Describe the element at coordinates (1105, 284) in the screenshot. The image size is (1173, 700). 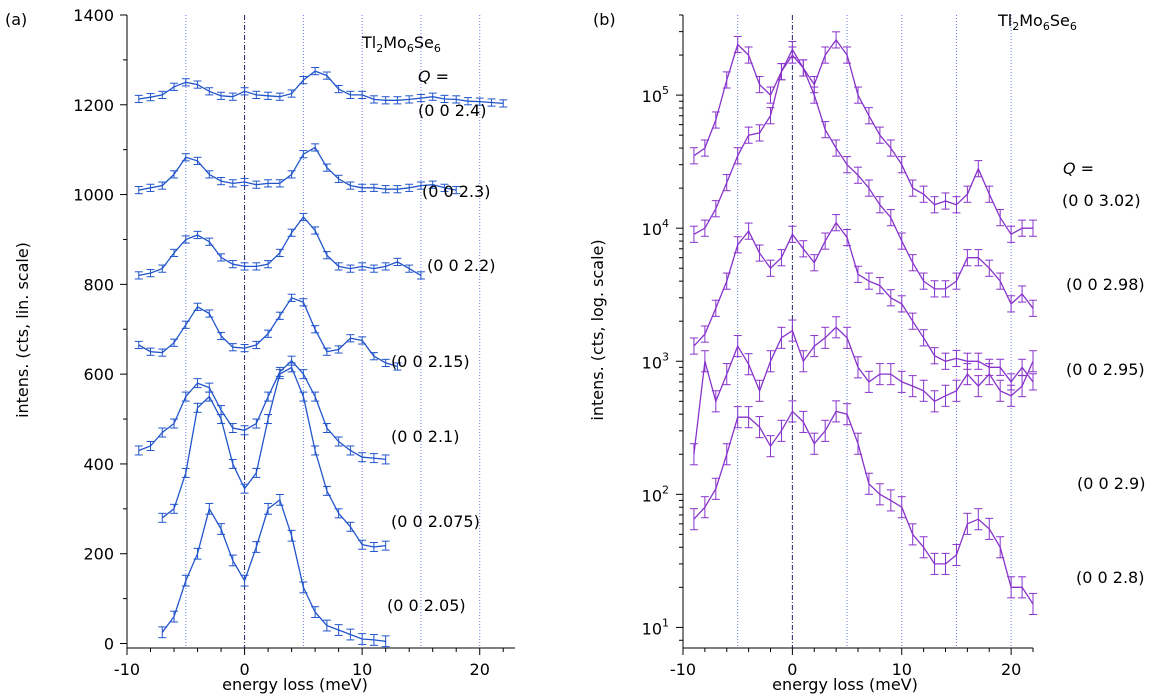
I see `series-label: (0 0 2.98)` at that location.